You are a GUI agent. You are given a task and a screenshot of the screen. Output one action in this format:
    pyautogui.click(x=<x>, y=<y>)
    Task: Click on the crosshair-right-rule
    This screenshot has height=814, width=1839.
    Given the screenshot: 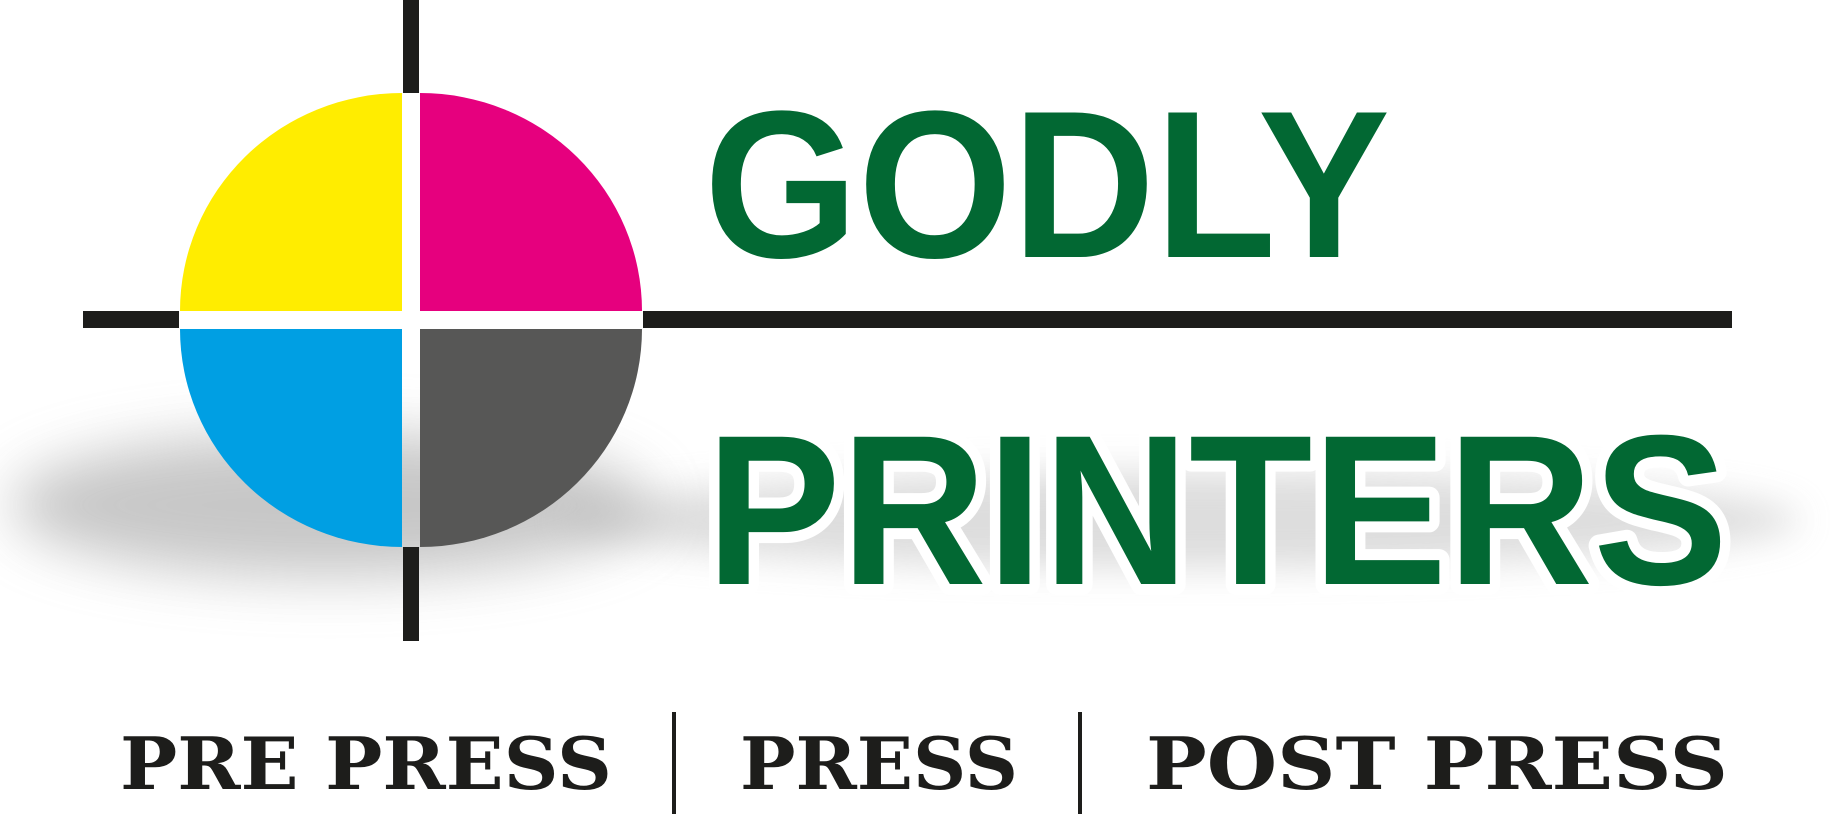 What is the action you would take?
    pyautogui.click(x=1187, y=319)
    